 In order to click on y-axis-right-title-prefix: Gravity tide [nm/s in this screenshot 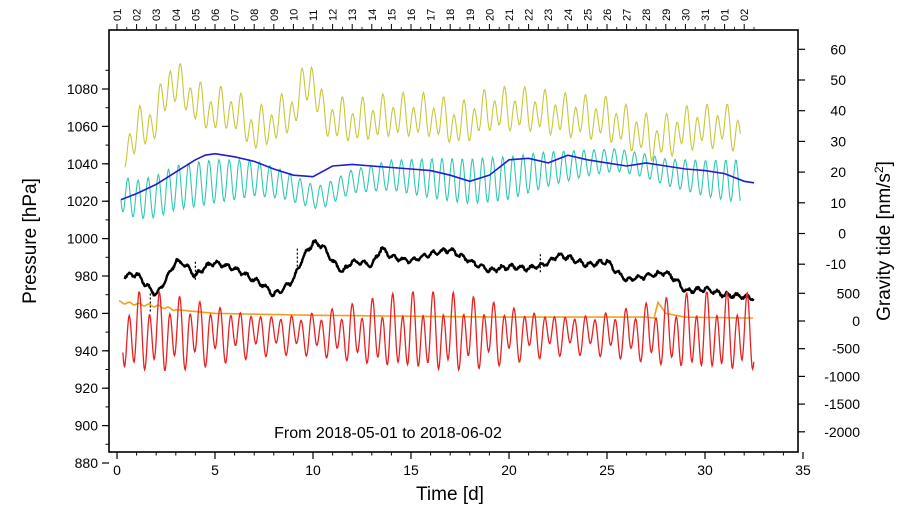, I will do `click(884, 247)`.